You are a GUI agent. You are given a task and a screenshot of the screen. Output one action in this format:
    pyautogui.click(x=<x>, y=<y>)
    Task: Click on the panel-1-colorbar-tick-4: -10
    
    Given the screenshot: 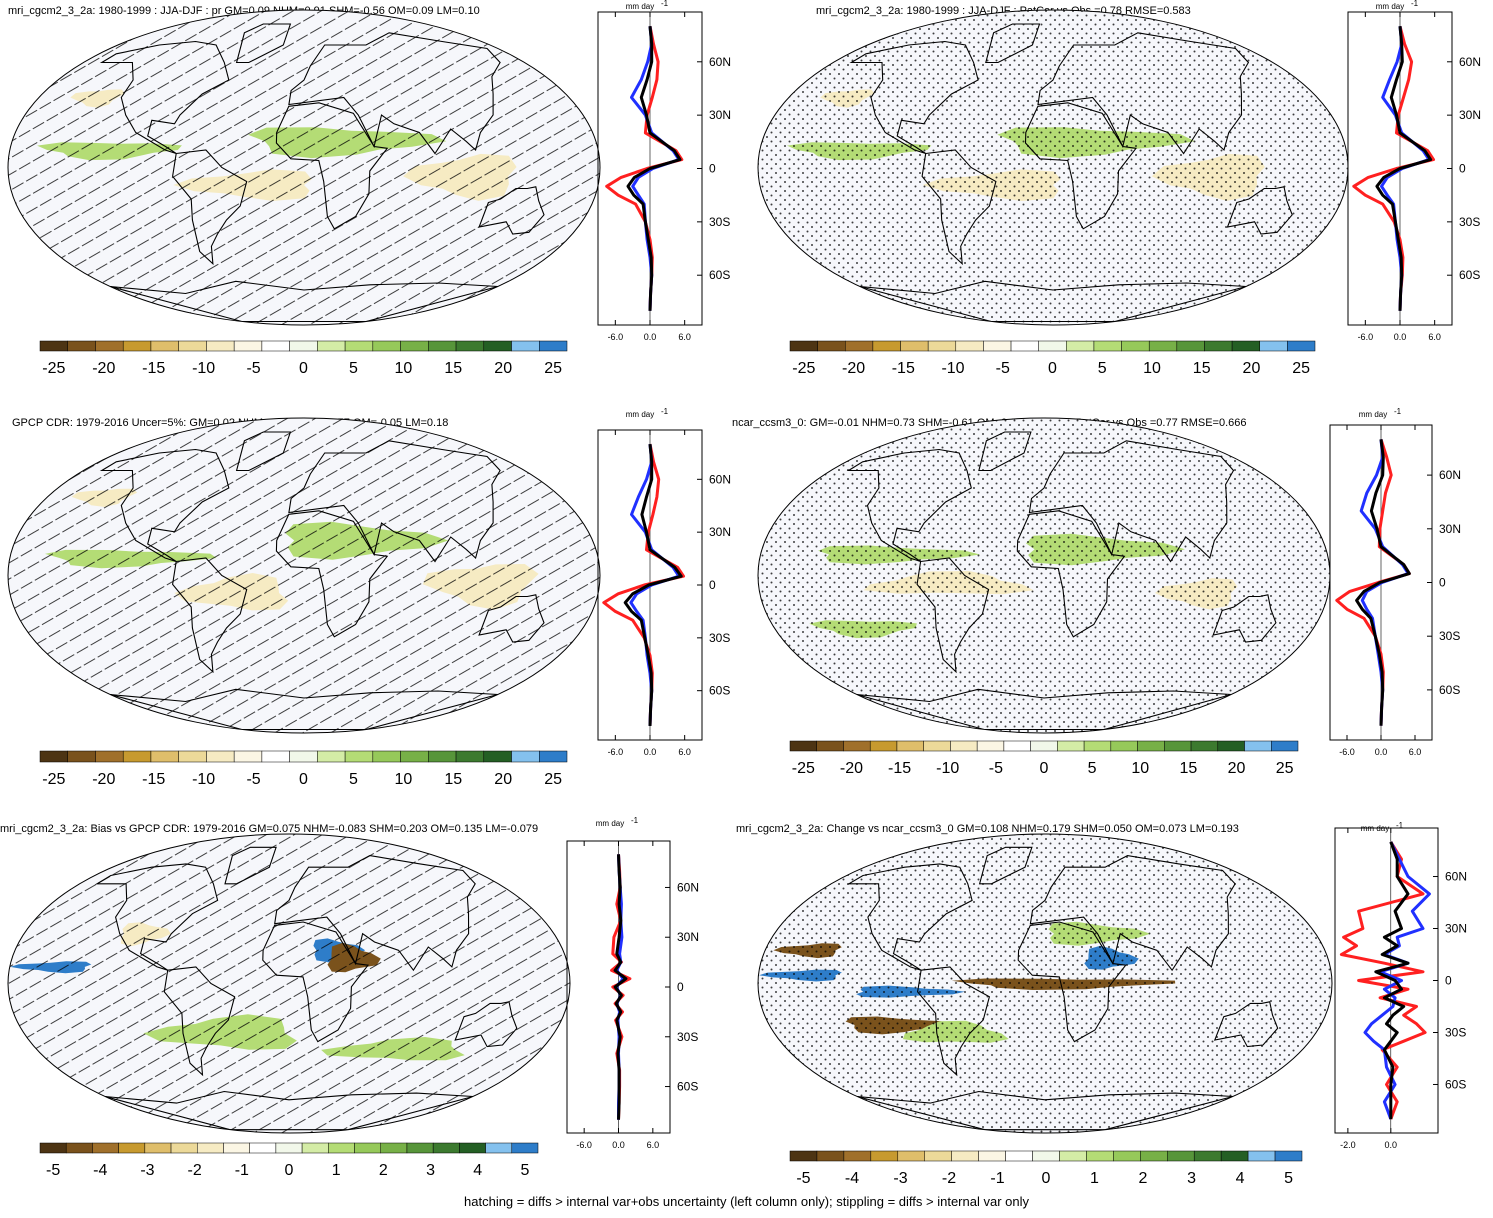 What is the action you would take?
    pyautogui.click(x=203, y=368)
    